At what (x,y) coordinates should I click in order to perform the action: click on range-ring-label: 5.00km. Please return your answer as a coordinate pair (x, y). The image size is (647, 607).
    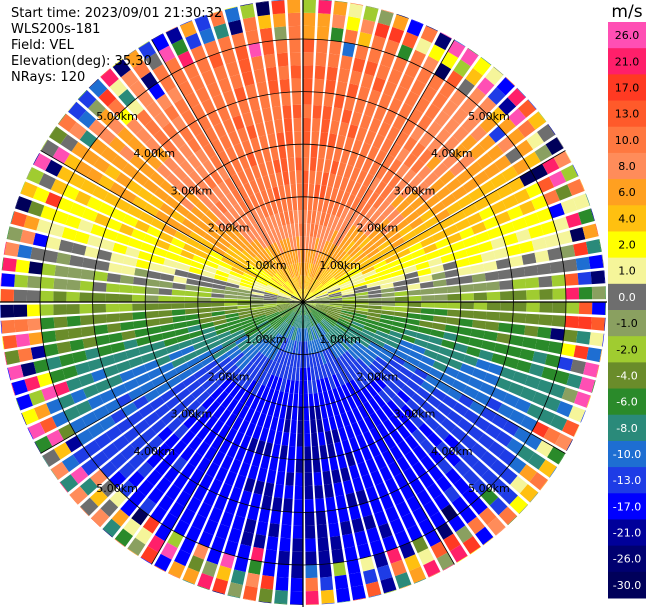
    Looking at the image, I should click on (489, 116).